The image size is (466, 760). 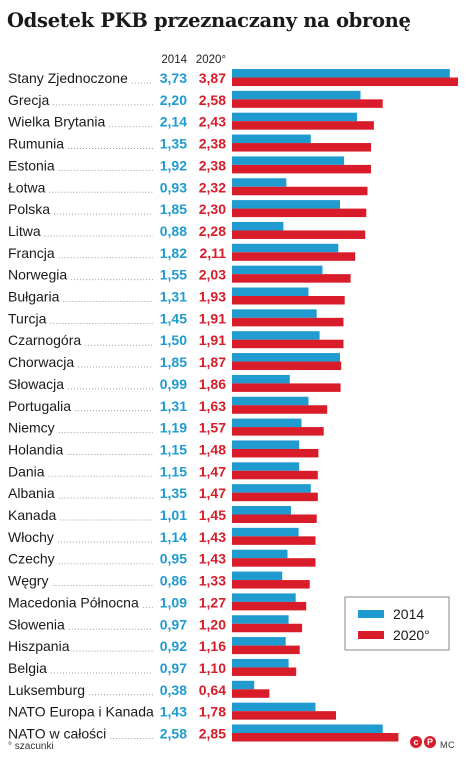 I want to click on value-label-2020: 1,10, so click(x=212, y=668).